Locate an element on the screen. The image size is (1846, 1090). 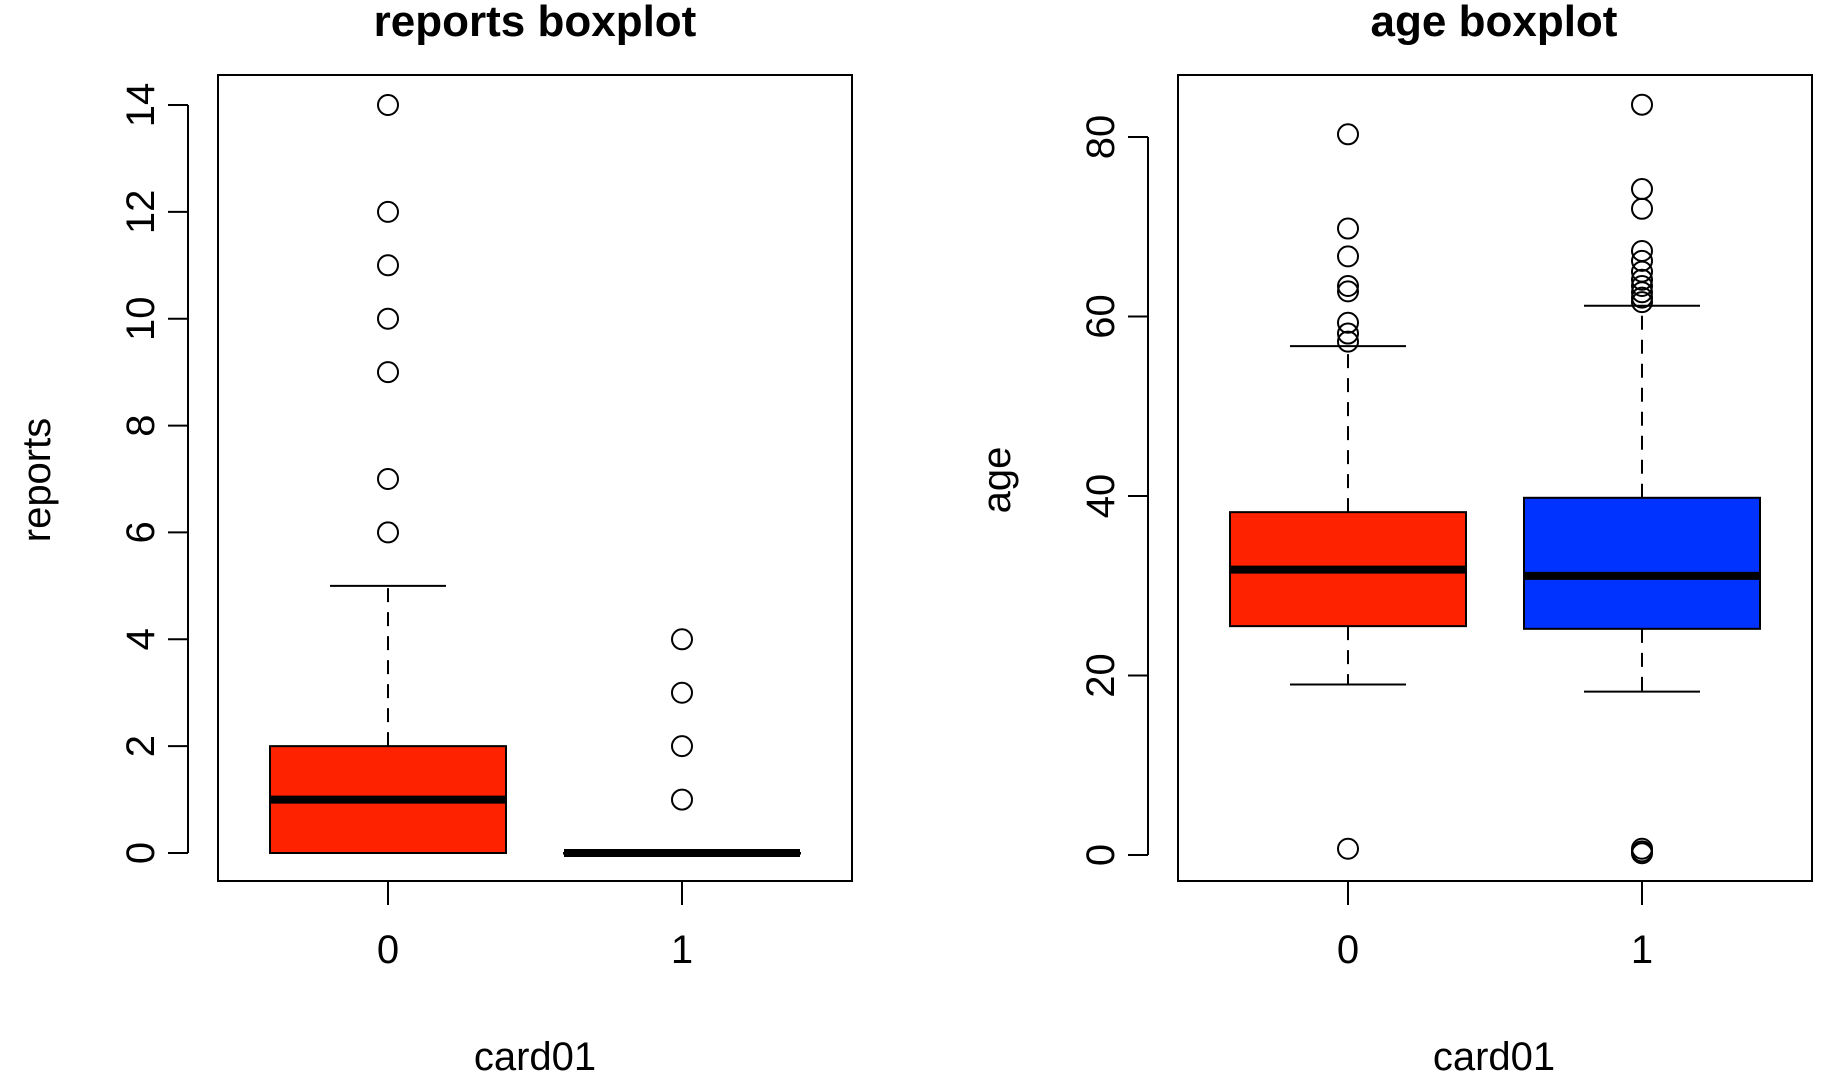
y-tick-label: 6 is located at coordinates (141, 532).